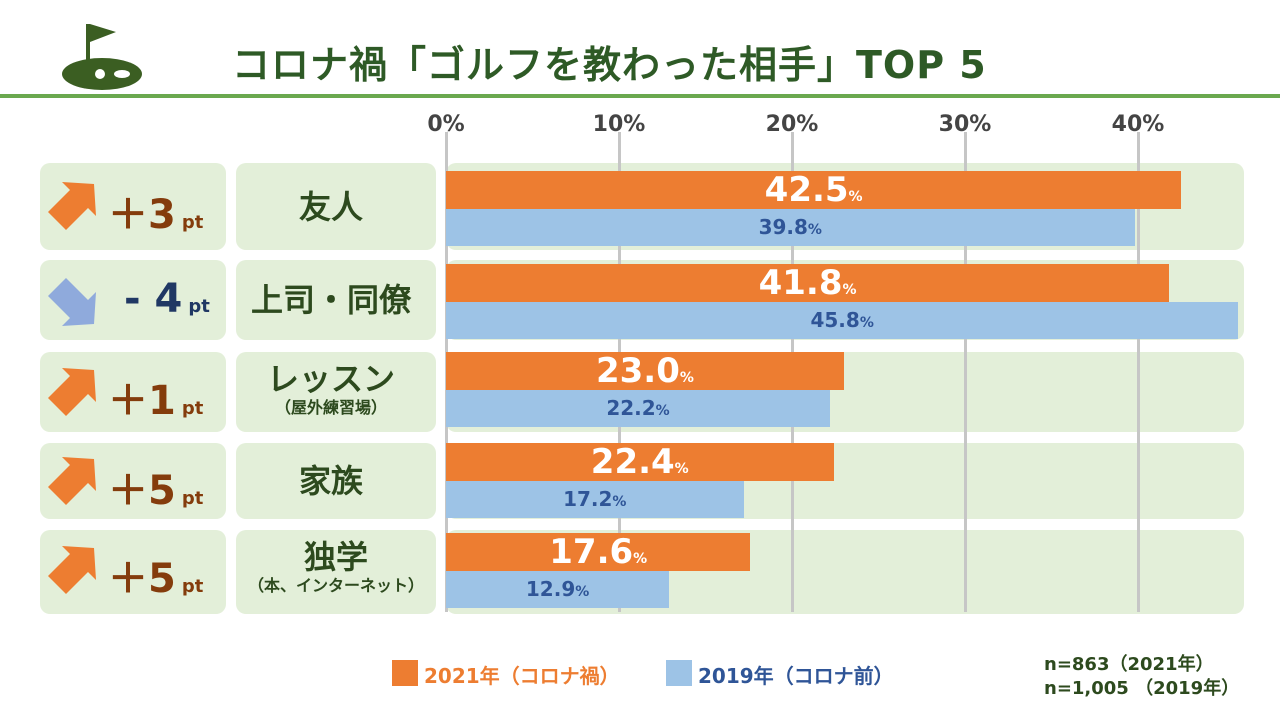  What do you see at coordinates (330, 300) in the screenshot?
I see `category-label: 上司・同僚` at bounding box center [330, 300].